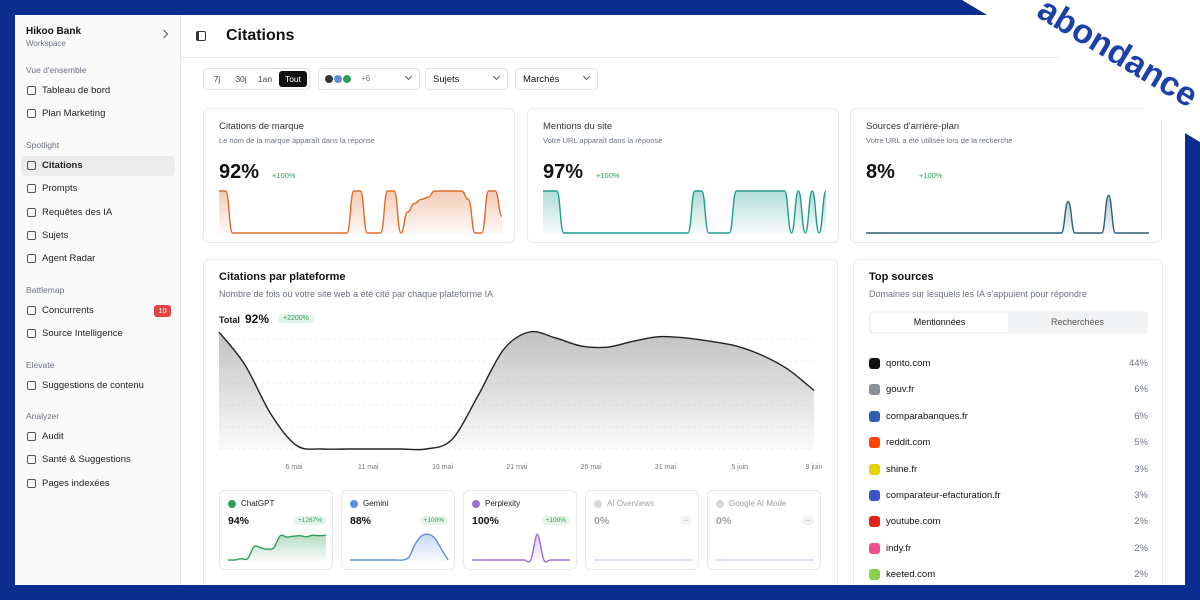 Image resolution: width=1200 pixels, height=600 pixels. I want to click on total-value: 92%, so click(257, 319).